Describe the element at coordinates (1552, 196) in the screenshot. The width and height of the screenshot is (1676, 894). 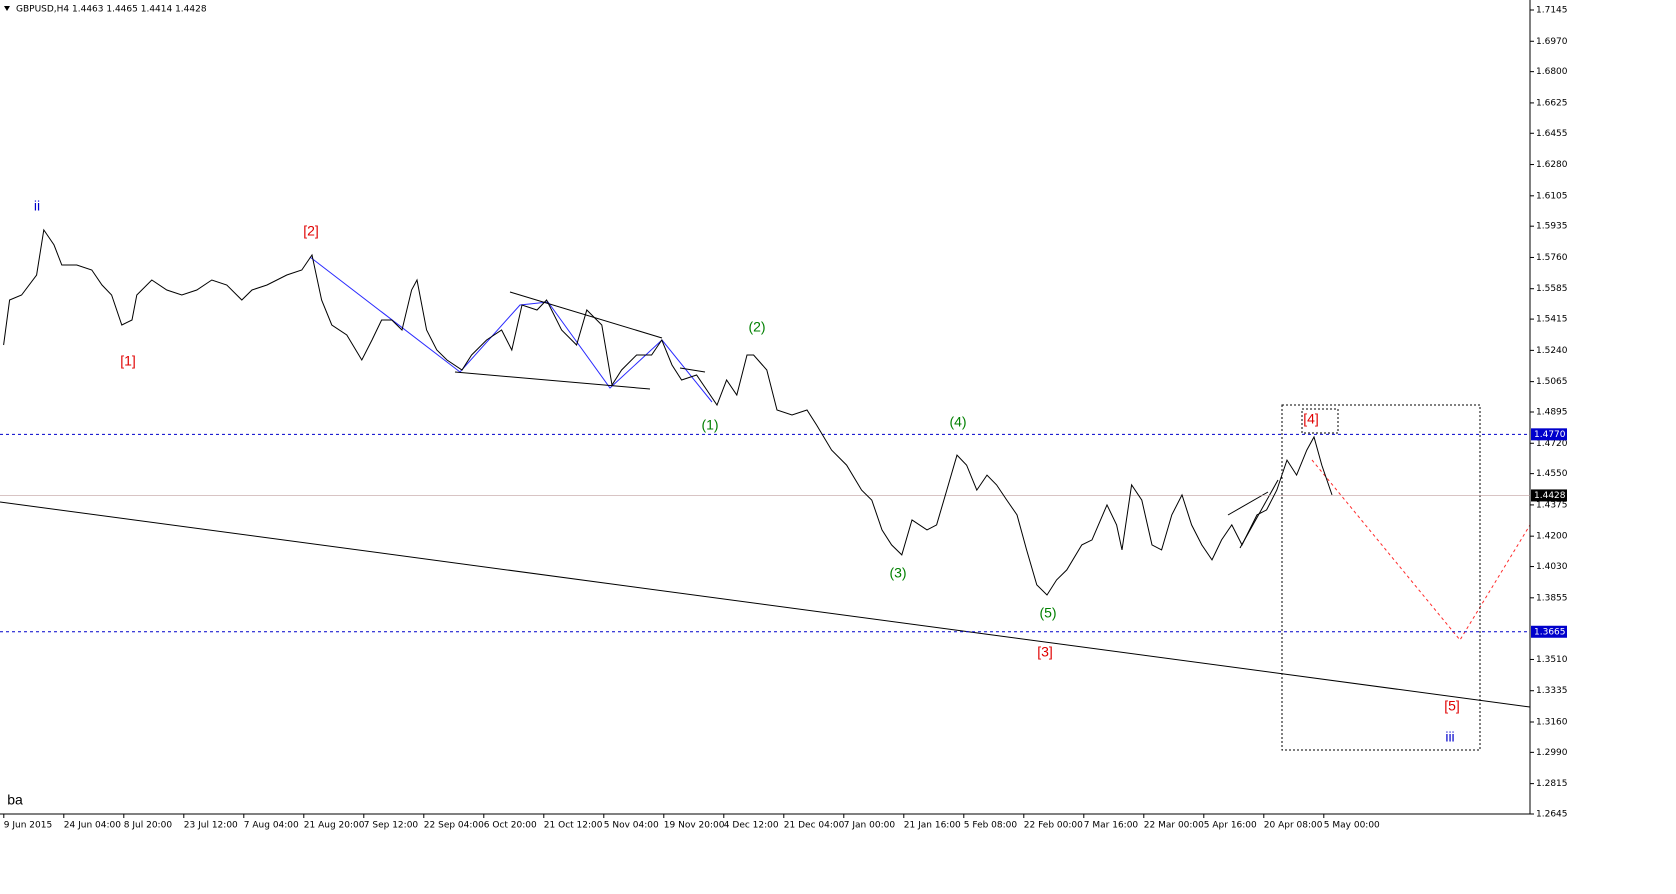
I see `y-tick-label: 1.6105` at that location.